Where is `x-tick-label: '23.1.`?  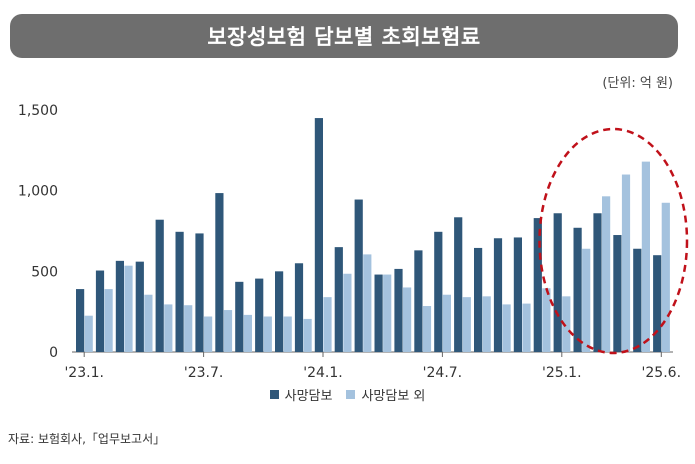
x-tick-label: '23.1. is located at coordinates (83, 373).